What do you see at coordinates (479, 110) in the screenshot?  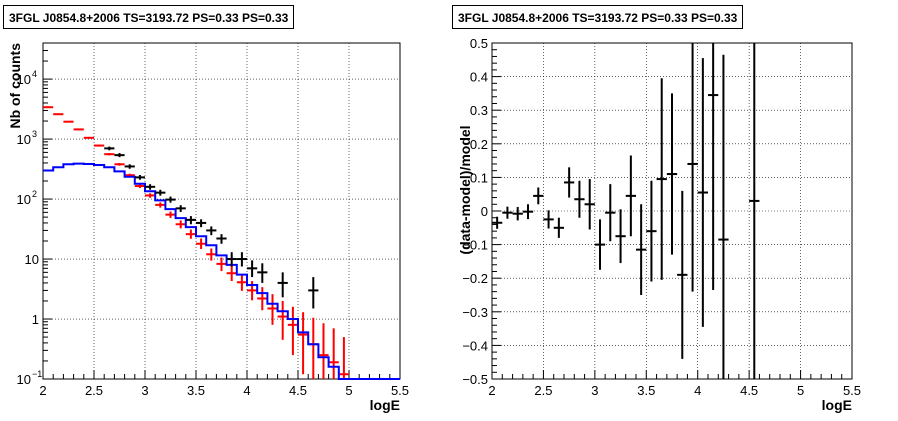 I see `right-y-tick-label: 0.3` at bounding box center [479, 110].